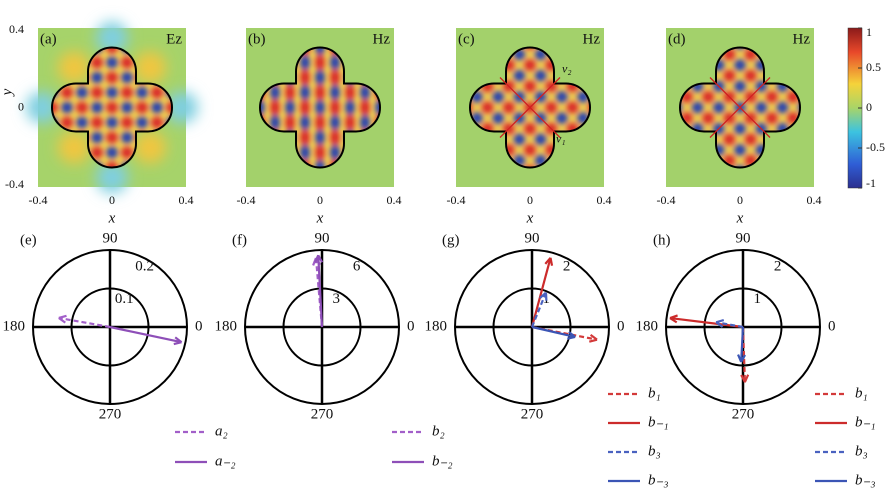 The width and height of the screenshot is (887, 493). What do you see at coordinates (186, 200) in the screenshot?
I see `x-tick-label: 0.4` at bounding box center [186, 200].